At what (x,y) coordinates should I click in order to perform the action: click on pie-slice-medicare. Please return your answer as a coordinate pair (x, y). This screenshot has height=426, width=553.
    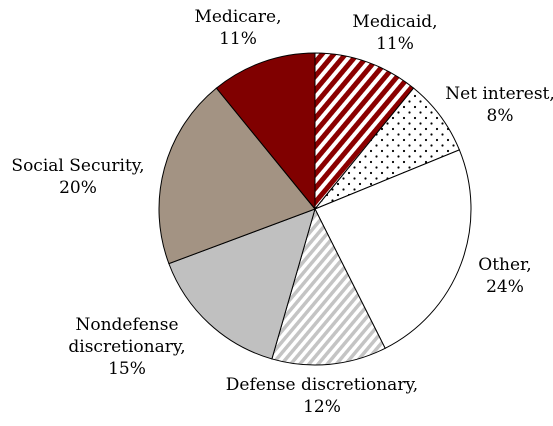
    Looking at the image, I should click on (265, 131).